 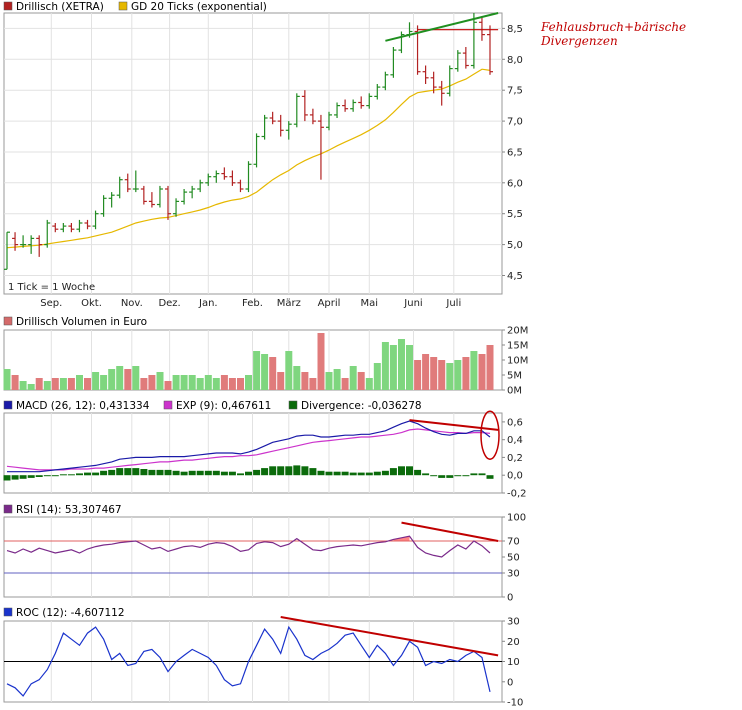 I want to click on price-y-axis: 4,5 5,0 5,5 6,0 6,5 7,0 7,5 8,0 8,5, so click(x=512, y=153).